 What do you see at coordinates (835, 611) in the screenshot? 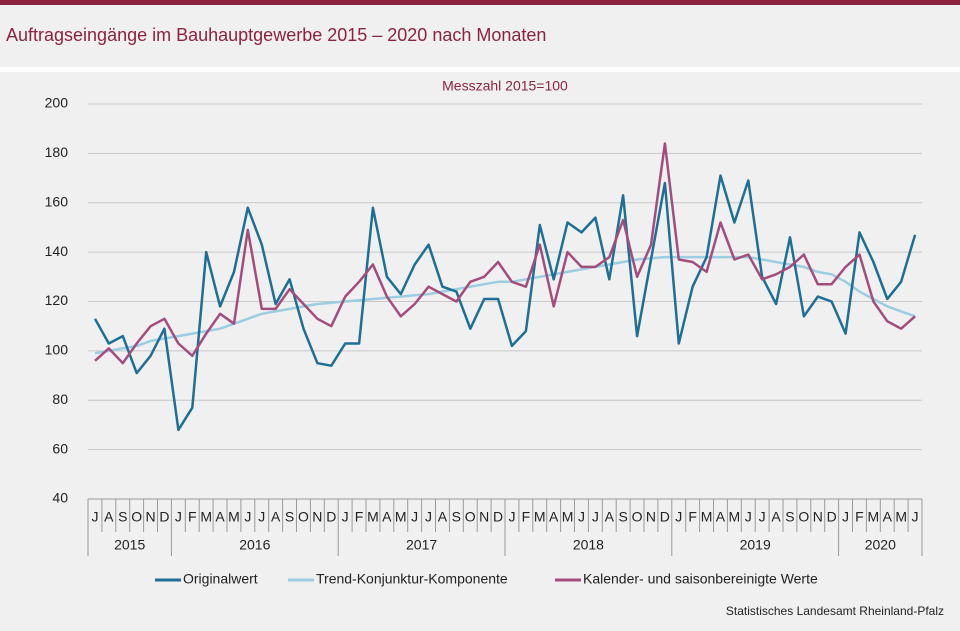
I see `source: Statistisches Landesamt Rheinland-Pfalz` at bounding box center [835, 611].